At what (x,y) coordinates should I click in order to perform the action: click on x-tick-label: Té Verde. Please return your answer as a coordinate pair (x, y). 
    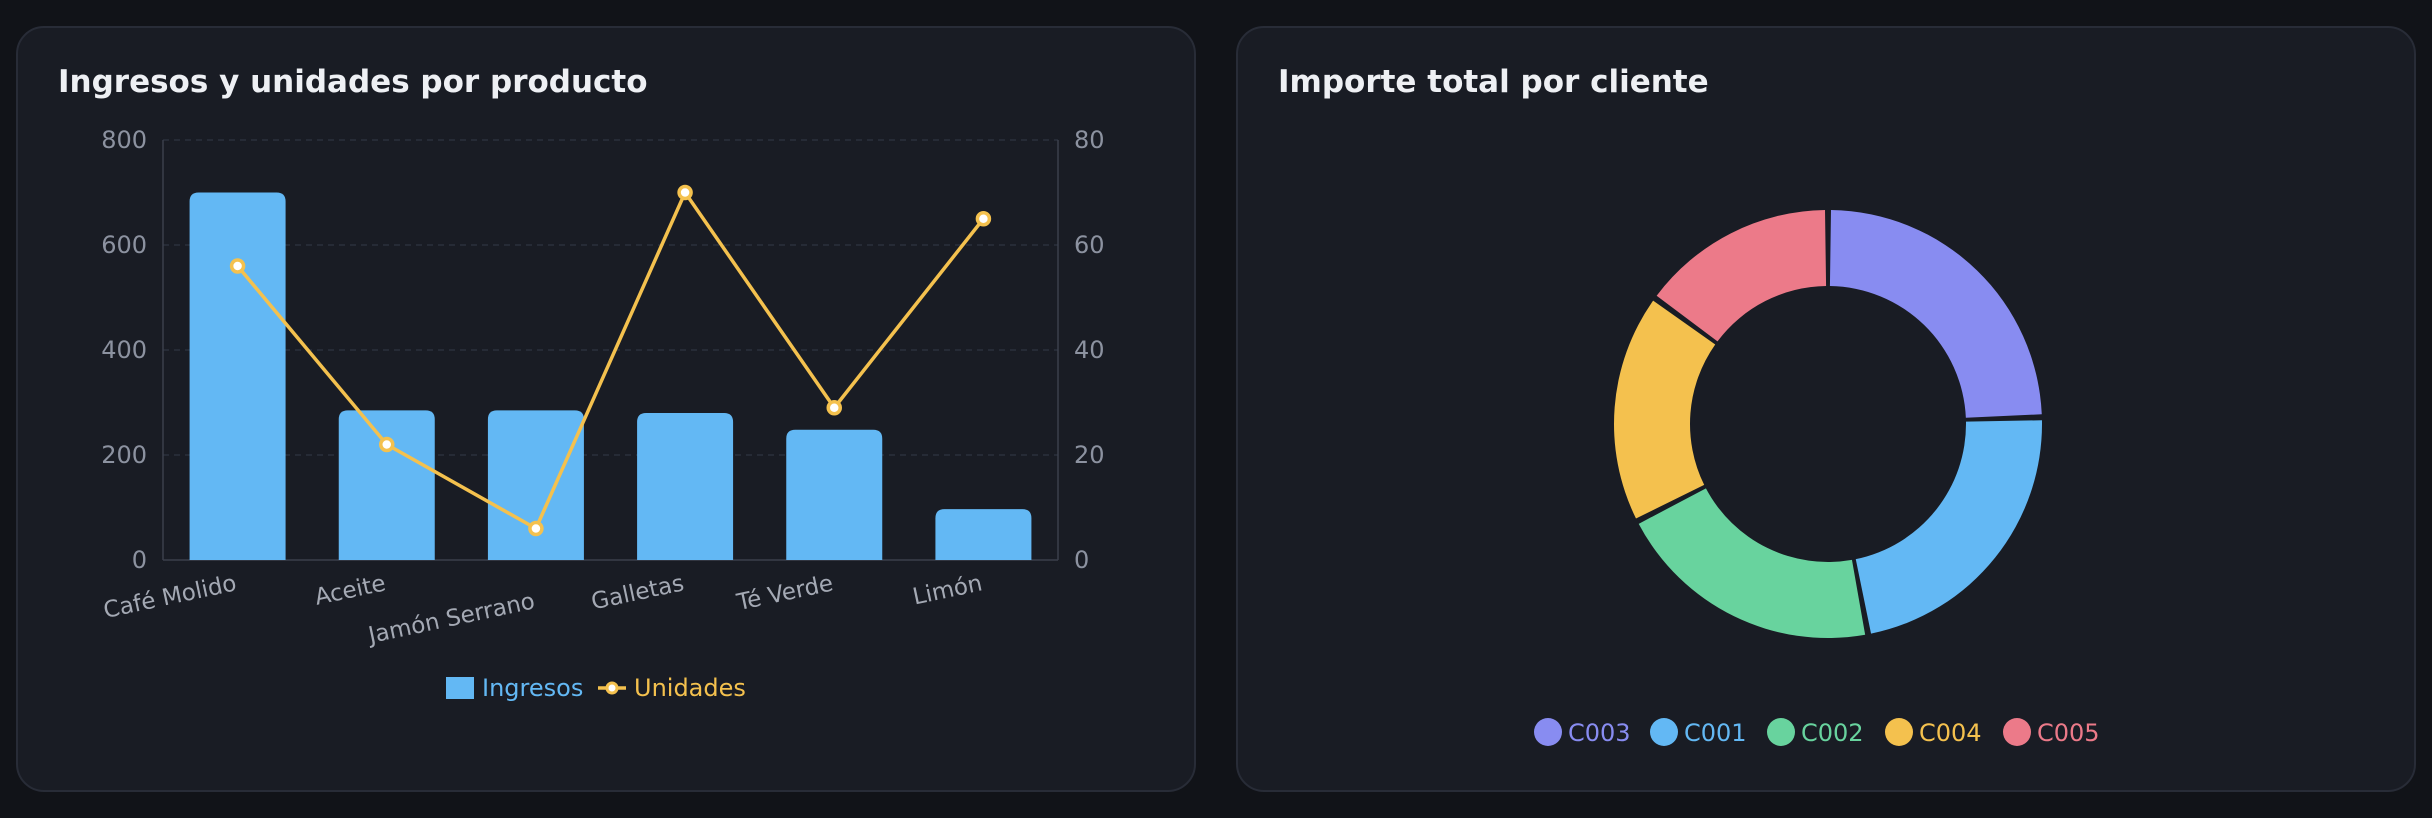
    Looking at the image, I should click on (785, 593).